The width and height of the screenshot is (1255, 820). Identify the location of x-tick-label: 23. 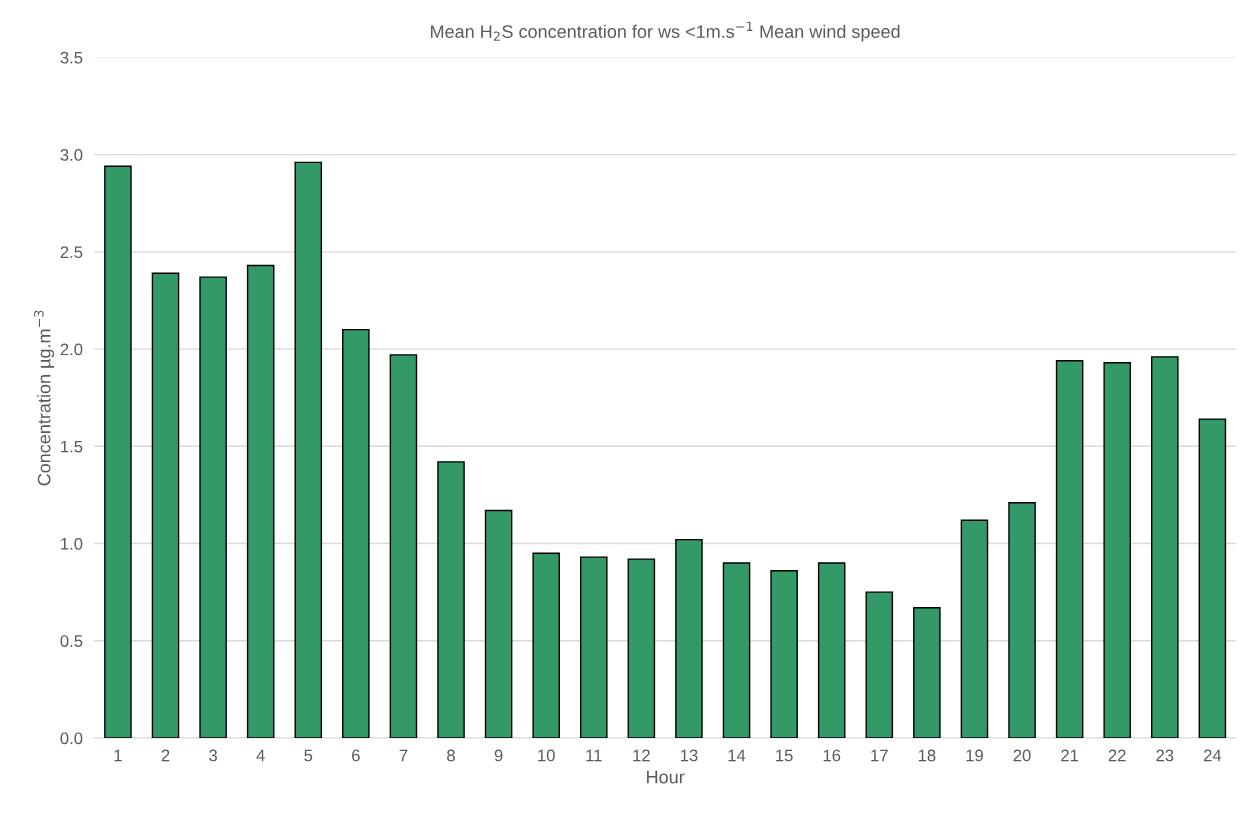
(1165, 755).